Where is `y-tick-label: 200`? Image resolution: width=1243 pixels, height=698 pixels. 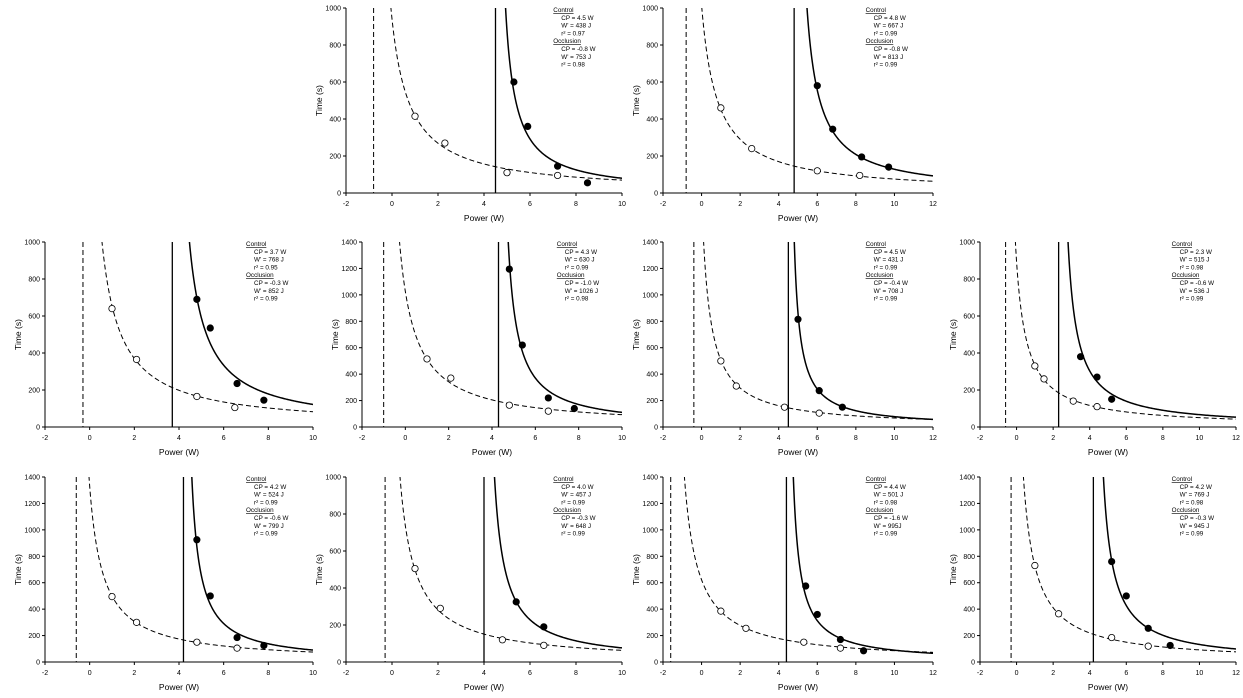
y-tick-label: 200 is located at coordinates (335, 626).